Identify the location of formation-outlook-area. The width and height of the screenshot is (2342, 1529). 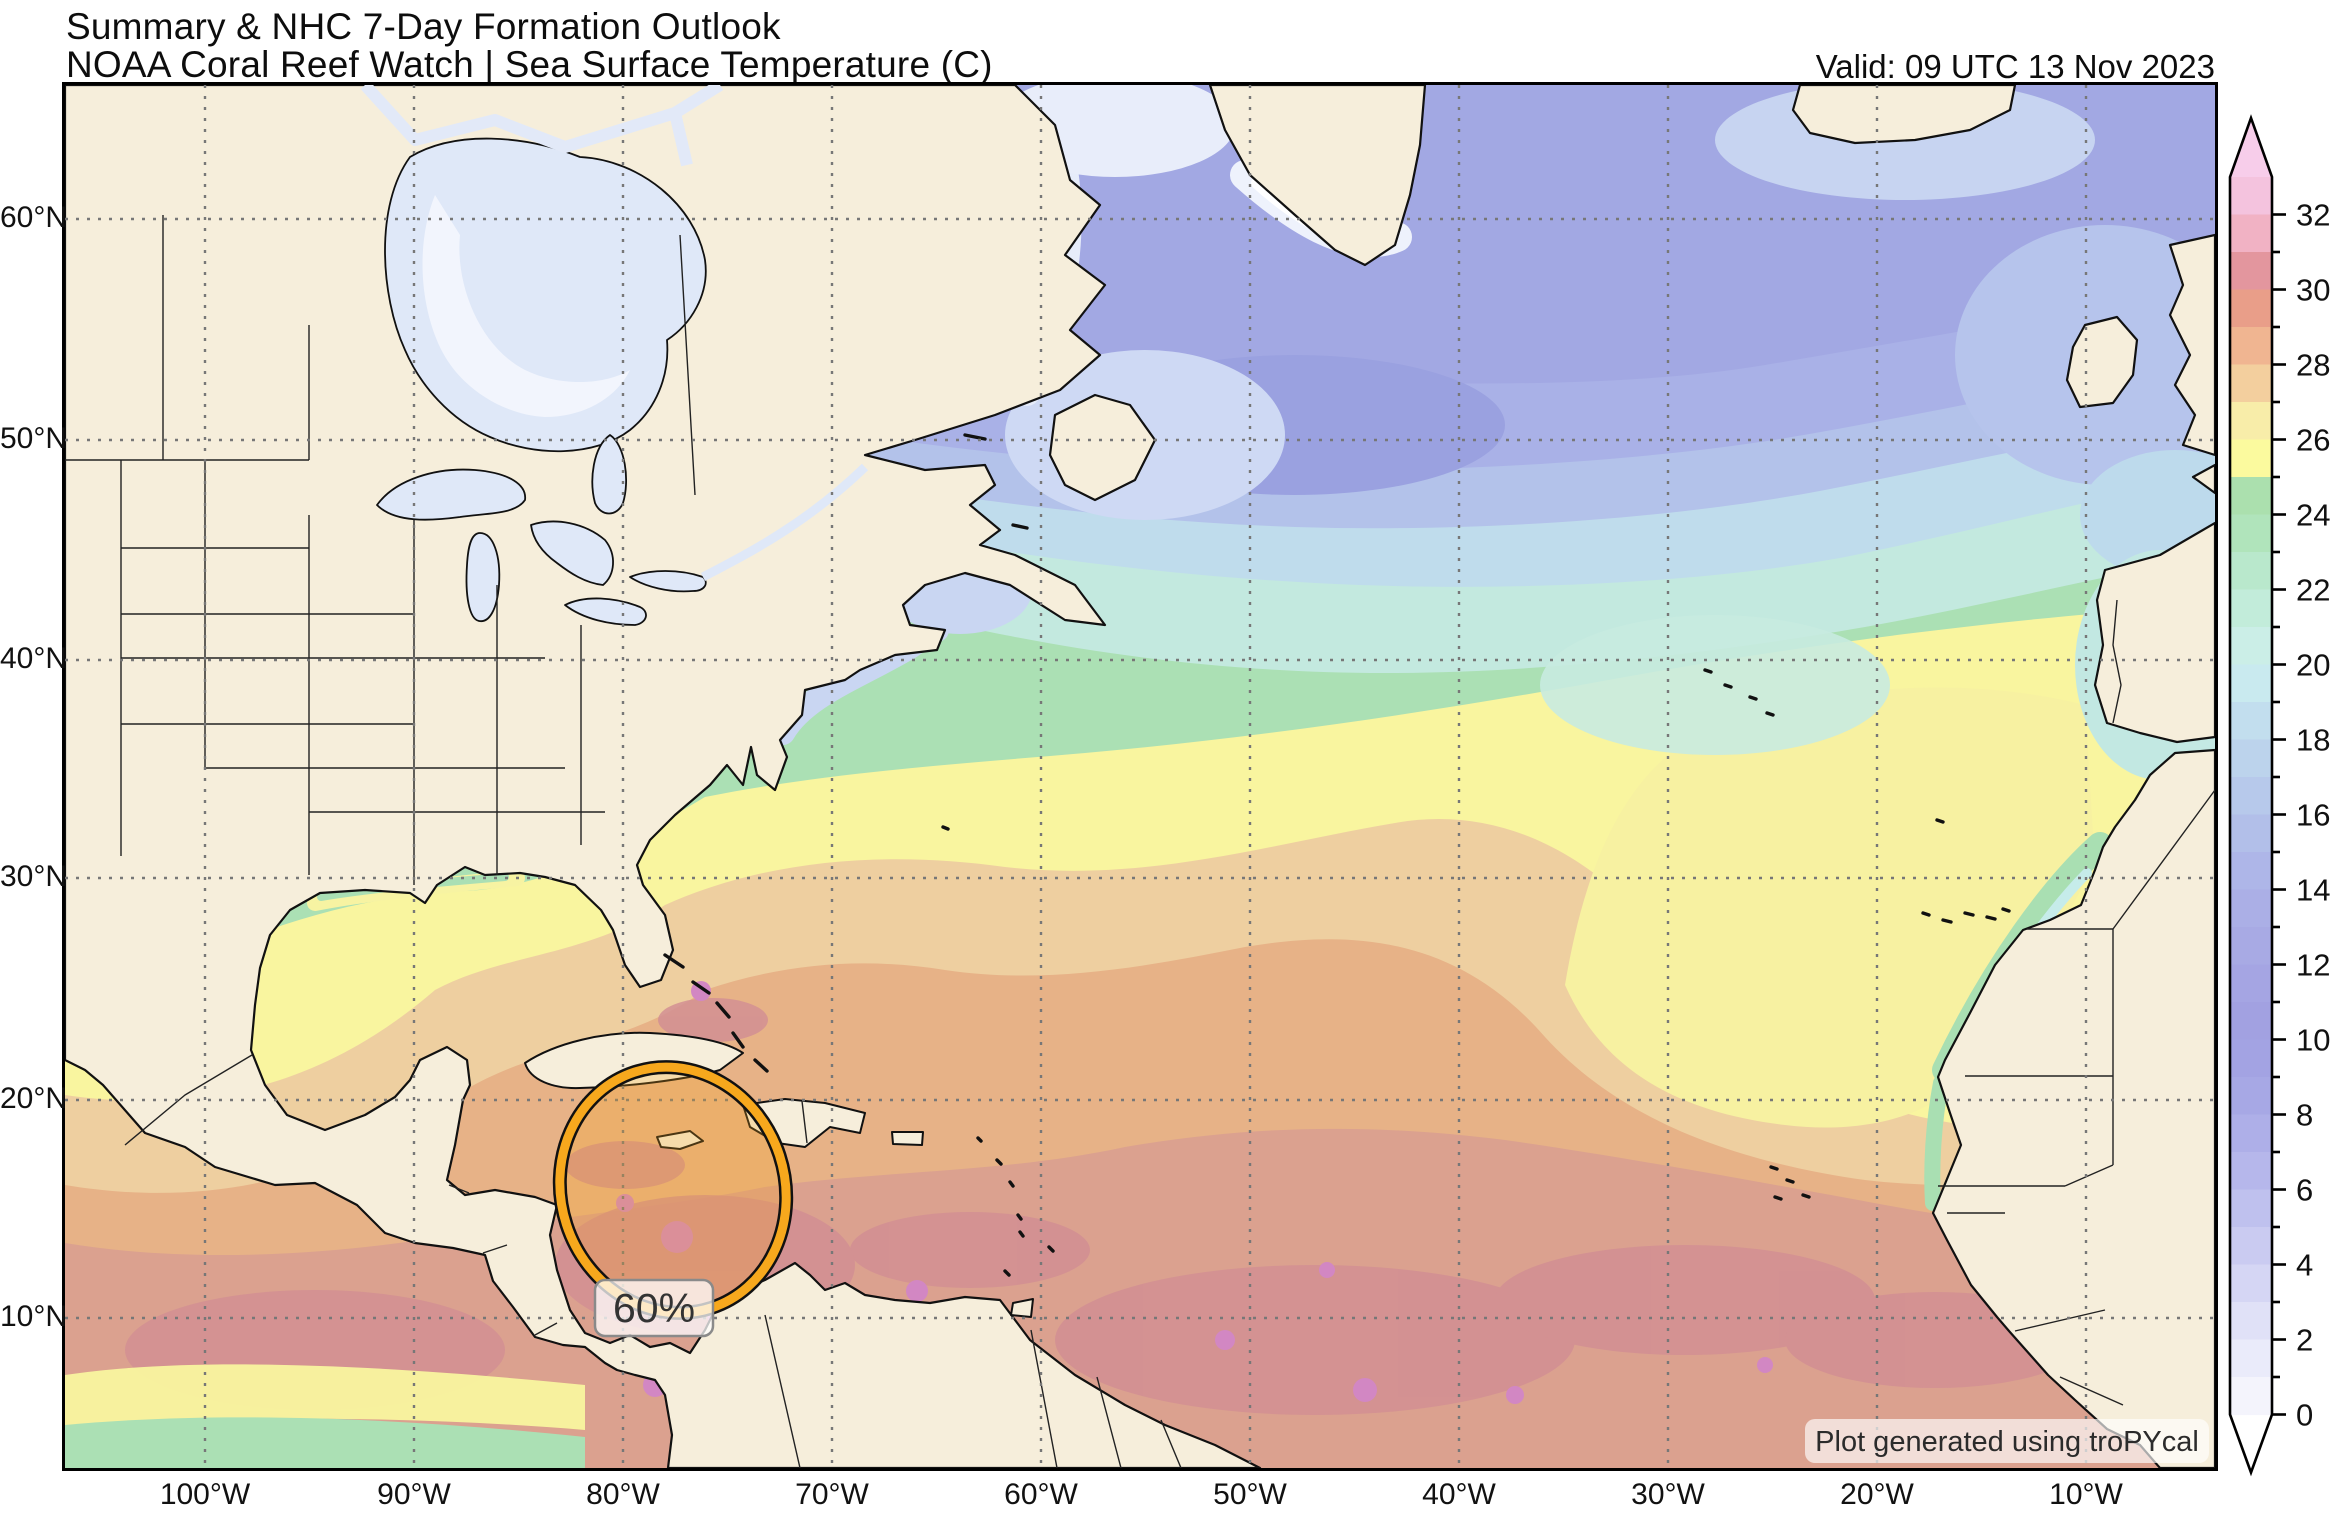
(673, 1190).